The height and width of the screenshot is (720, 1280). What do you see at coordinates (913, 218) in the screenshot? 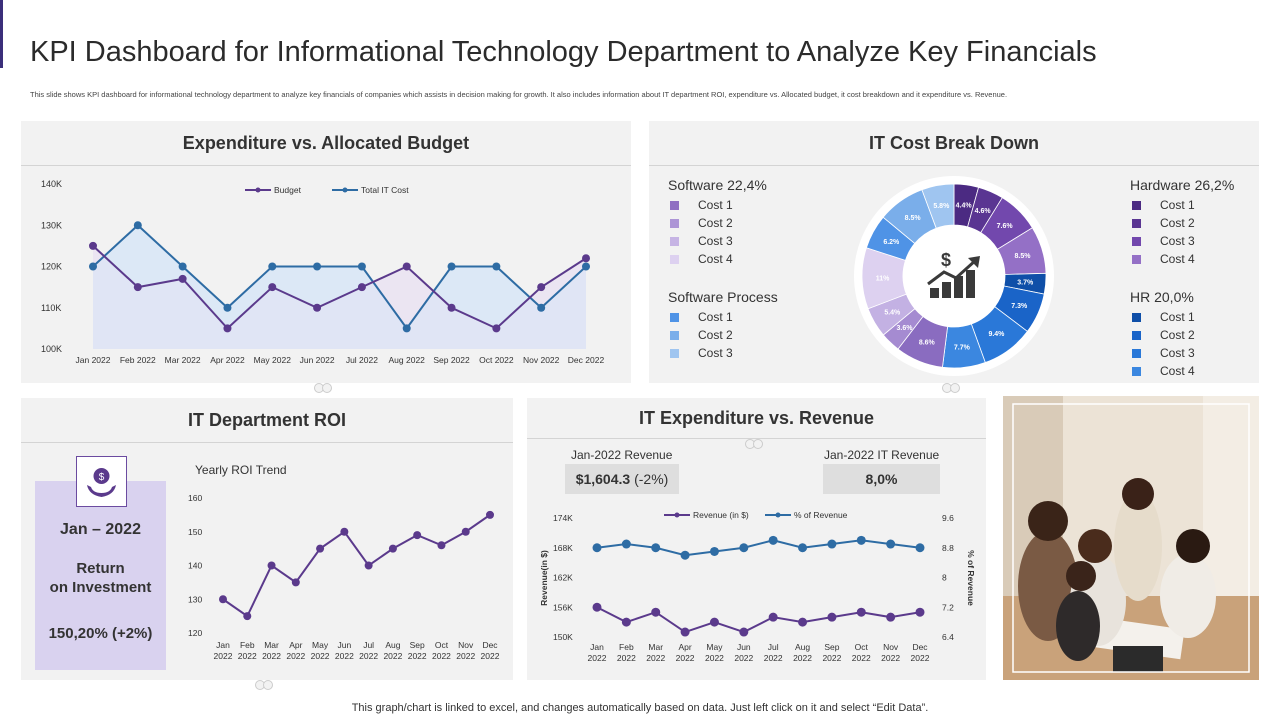
I see `donut-slice-label: 8.5%` at bounding box center [913, 218].